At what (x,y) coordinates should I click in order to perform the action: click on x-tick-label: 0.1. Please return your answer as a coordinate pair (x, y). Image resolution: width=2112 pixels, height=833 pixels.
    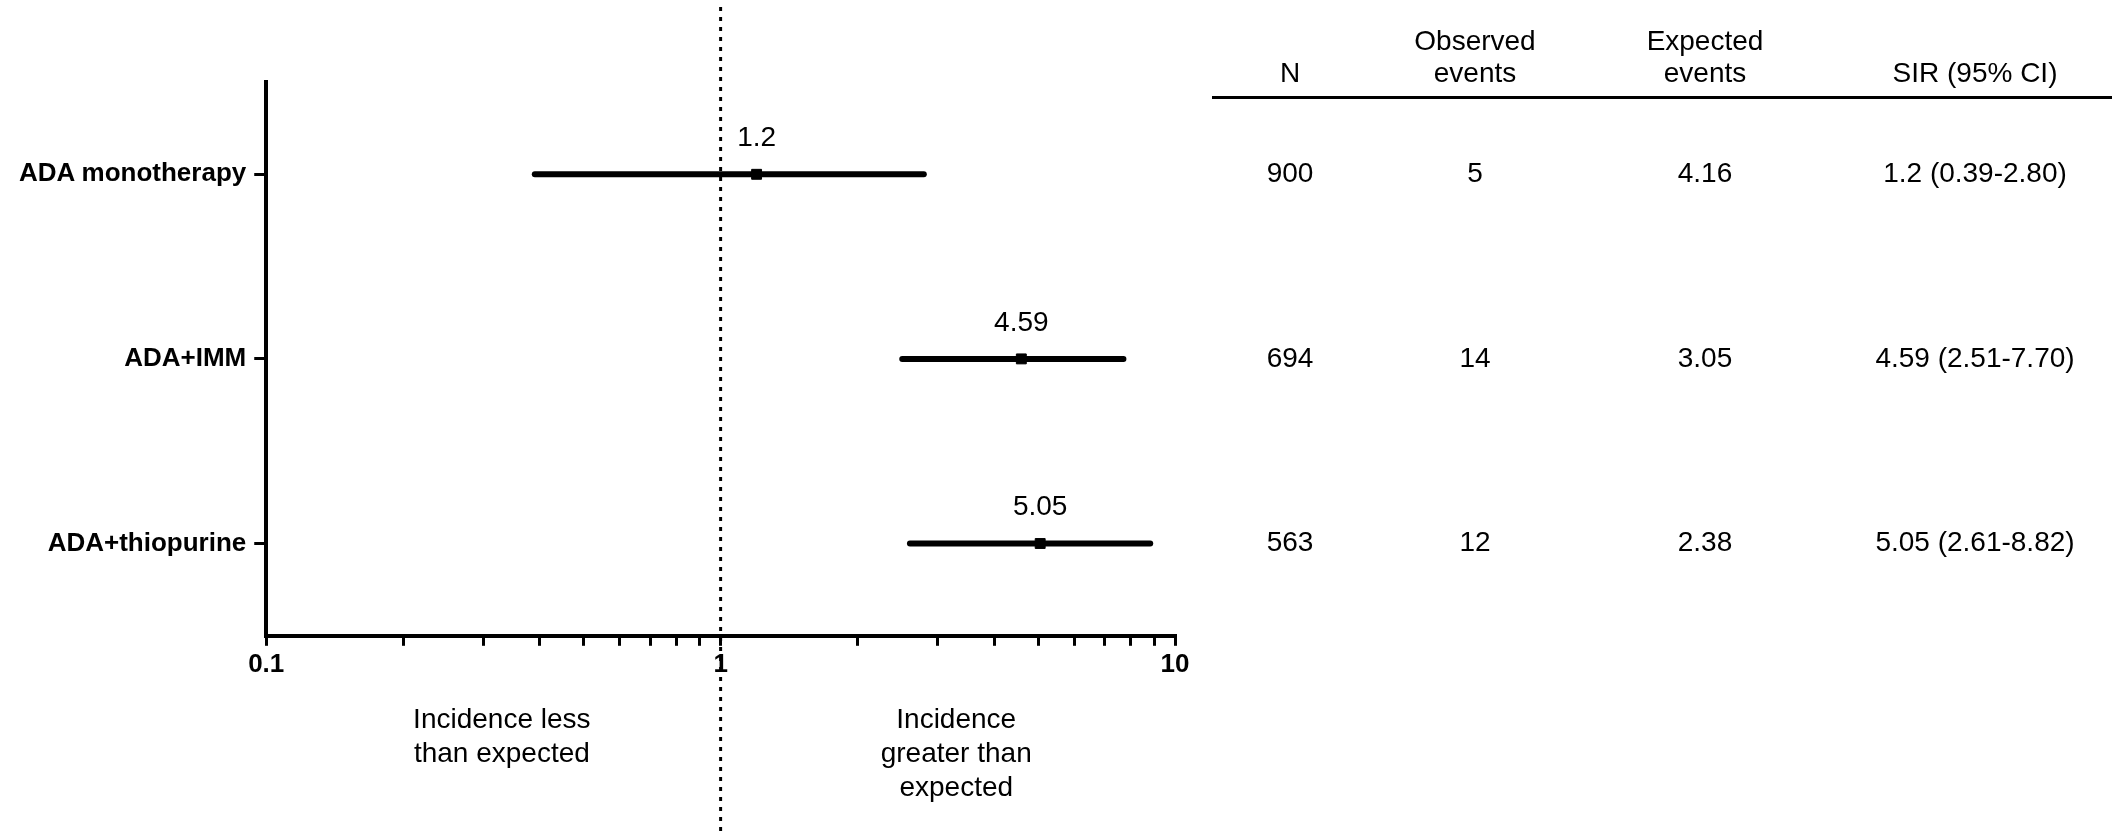
    Looking at the image, I should click on (266, 662).